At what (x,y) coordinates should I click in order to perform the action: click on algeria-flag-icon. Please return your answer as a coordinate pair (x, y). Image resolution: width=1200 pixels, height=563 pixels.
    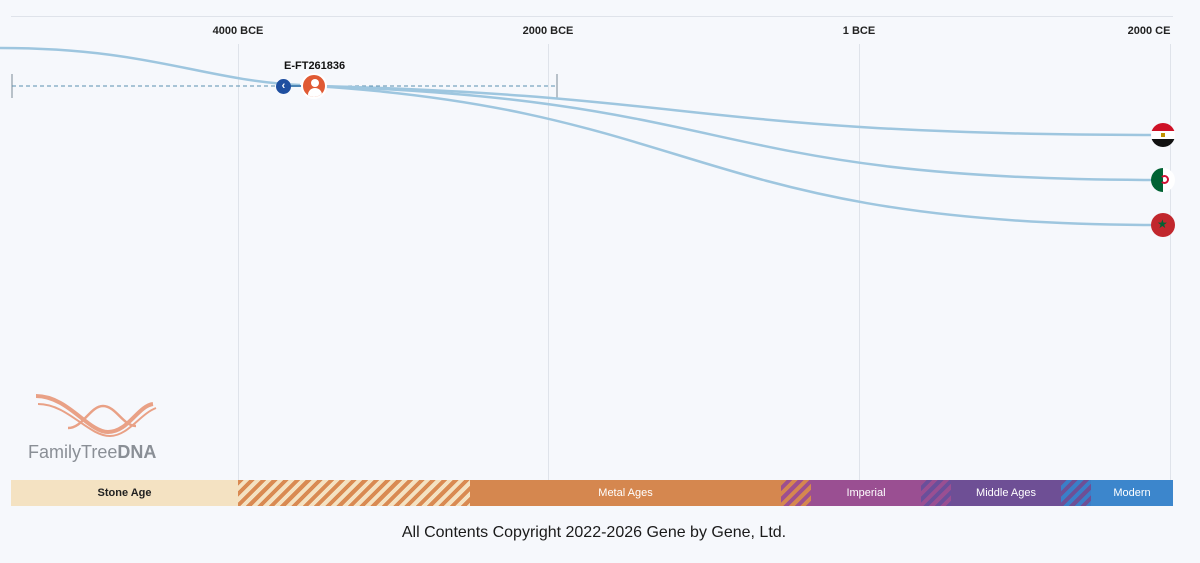
    Looking at the image, I should click on (1163, 180).